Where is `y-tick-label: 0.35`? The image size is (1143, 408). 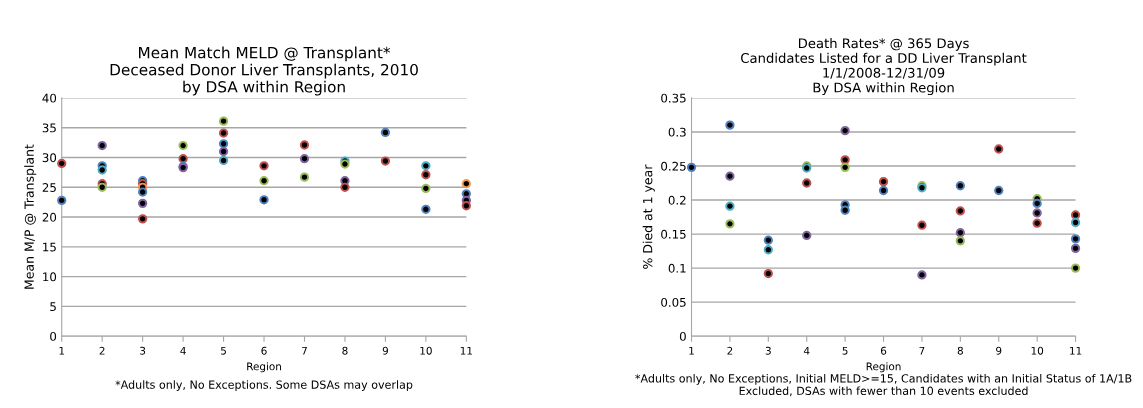
y-tick-label: 0.35 is located at coordinates (673, 98).